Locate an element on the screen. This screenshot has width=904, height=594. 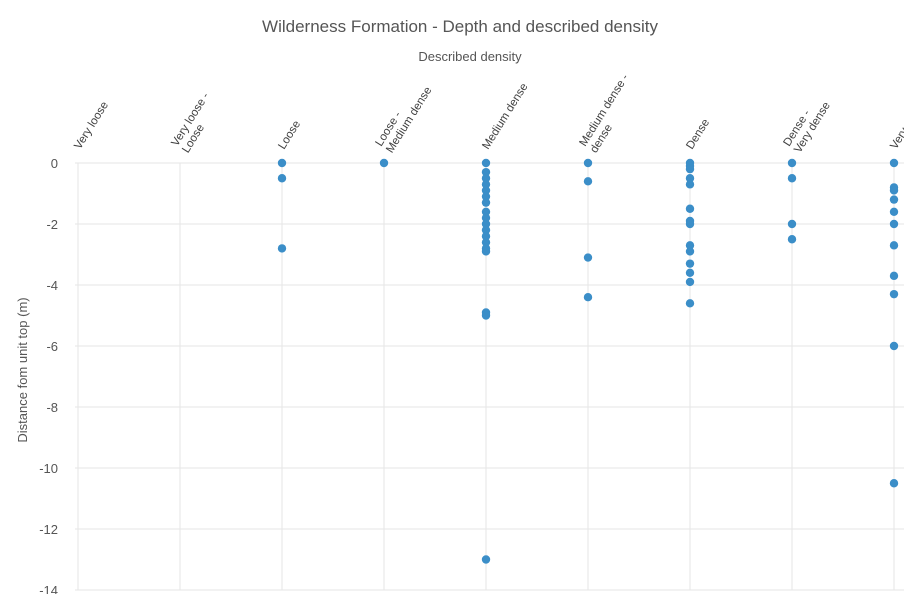
x-category-label: Medium dense -dense is located at coordinates (609, 113).